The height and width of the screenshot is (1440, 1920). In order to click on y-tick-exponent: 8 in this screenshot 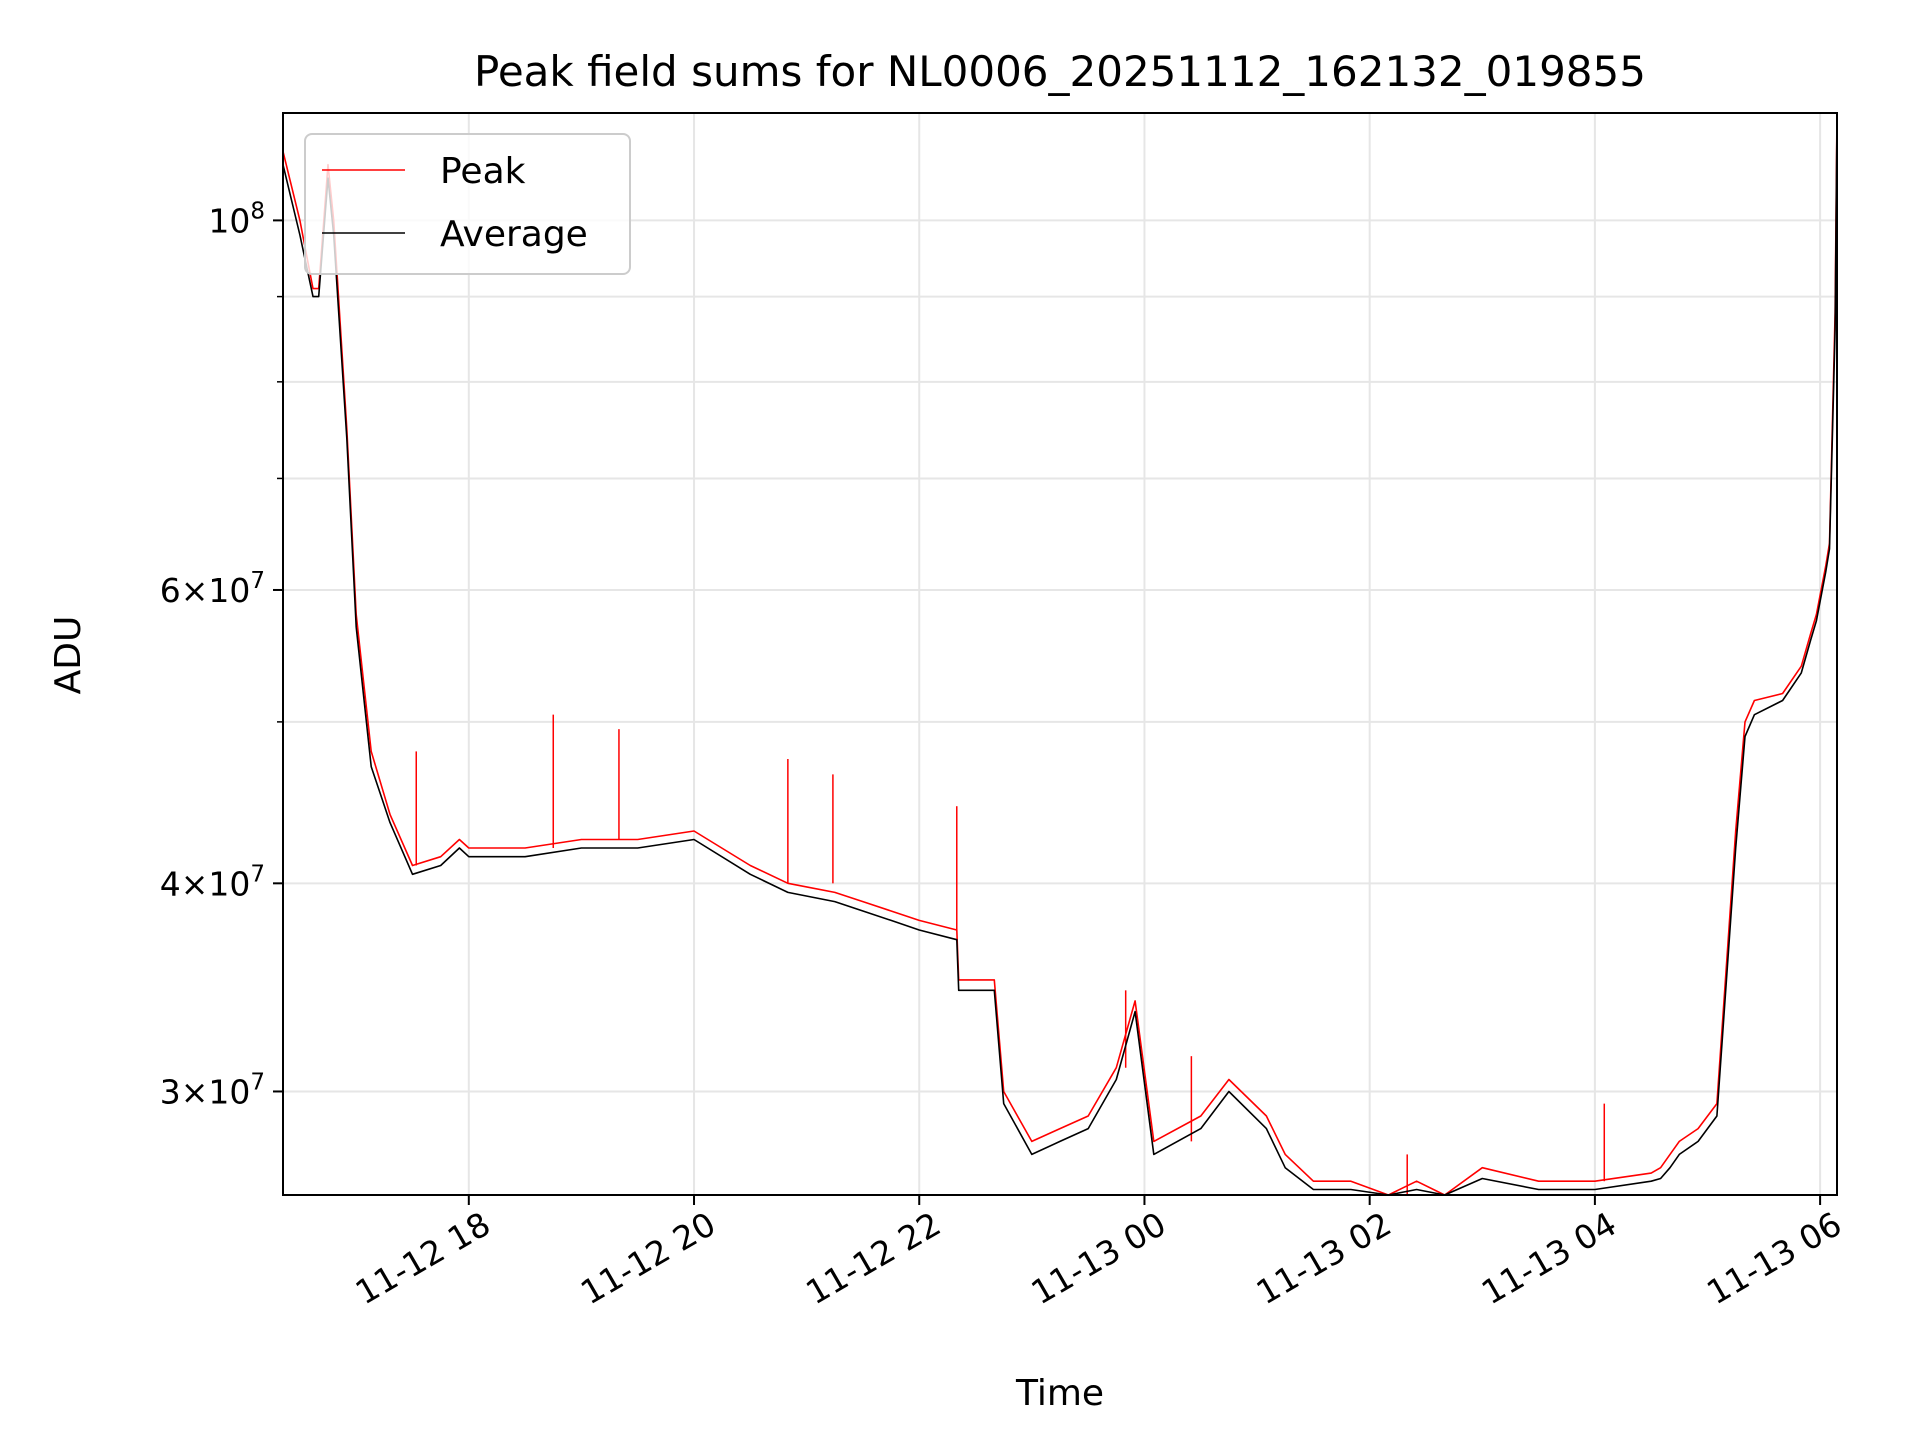, I will do `click(257, 211)`.